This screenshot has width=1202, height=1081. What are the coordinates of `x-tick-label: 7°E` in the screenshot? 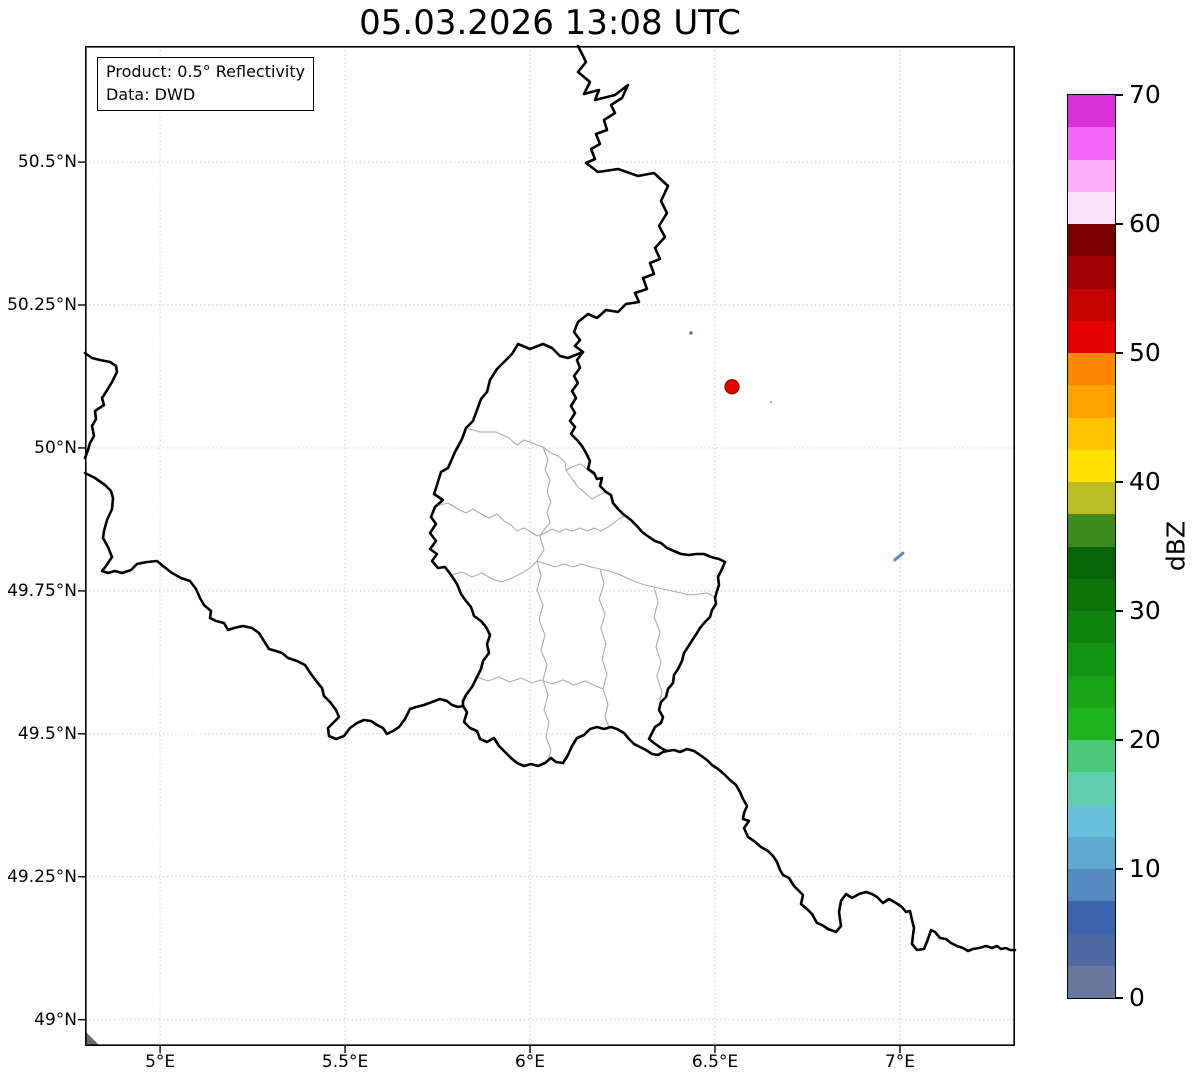 It's located at (899, 1062).